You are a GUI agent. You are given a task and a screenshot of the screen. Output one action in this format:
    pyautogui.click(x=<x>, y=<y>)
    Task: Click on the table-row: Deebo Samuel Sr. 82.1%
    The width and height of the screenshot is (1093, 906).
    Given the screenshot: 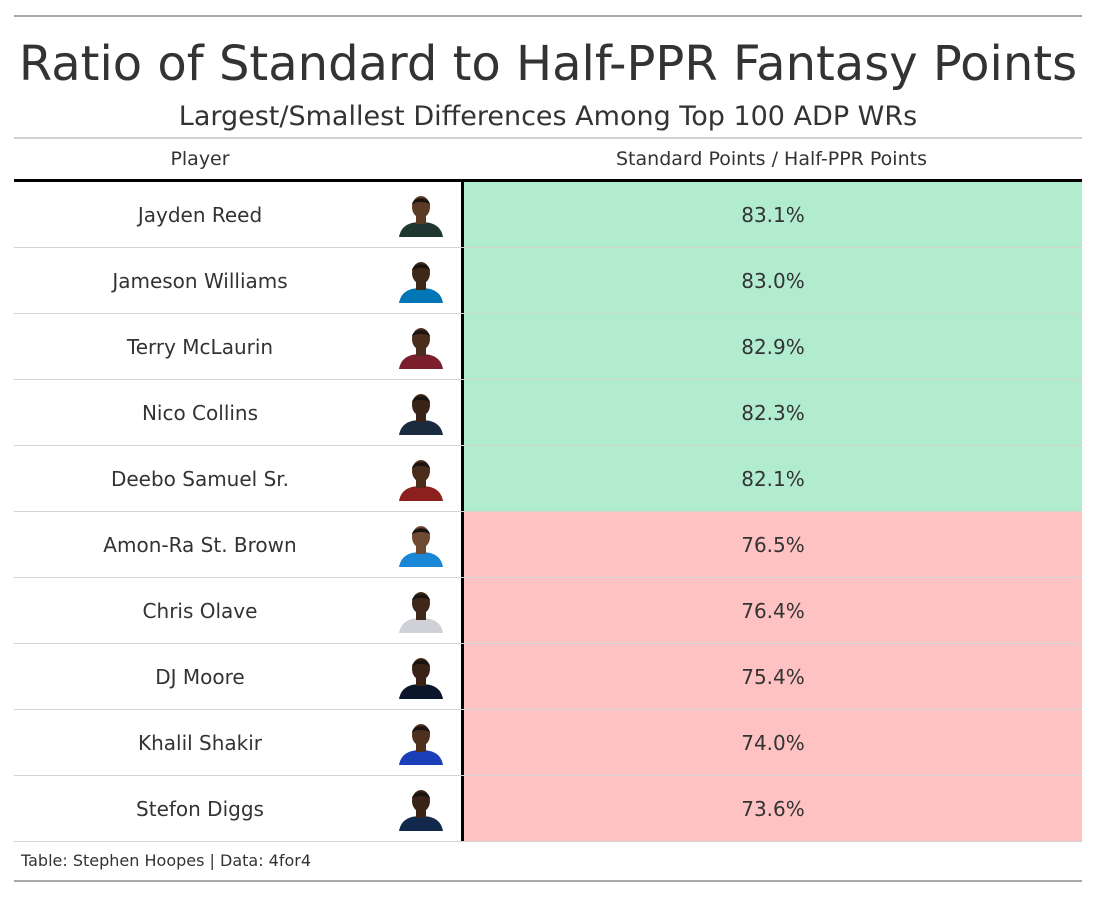 What is the action you would take?
    pyautogui.click(x=548, y=479)
    